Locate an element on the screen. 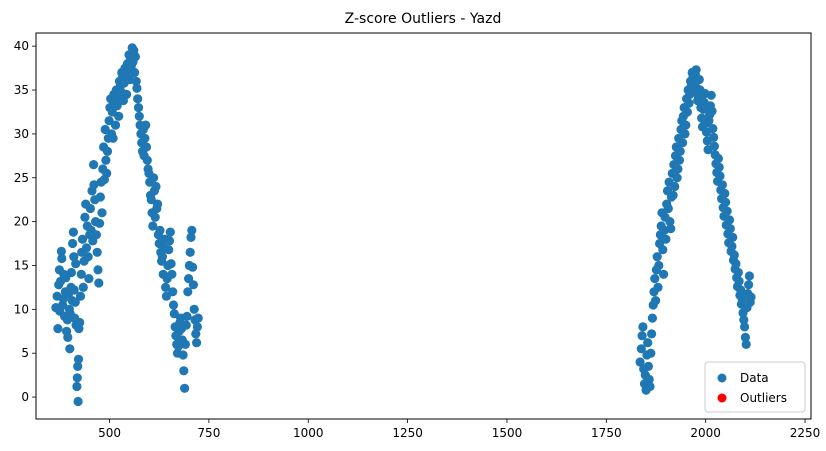 This screenshot has width=826, height=451. y-tick-label: 15 is located at coordinates (21, 265).